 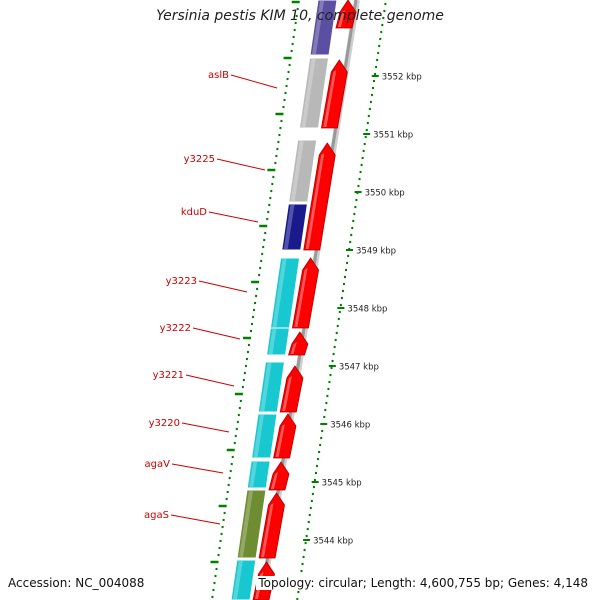 I want to click on kbp-tick-label: 3551 kbp, so click(x=393, y=136).